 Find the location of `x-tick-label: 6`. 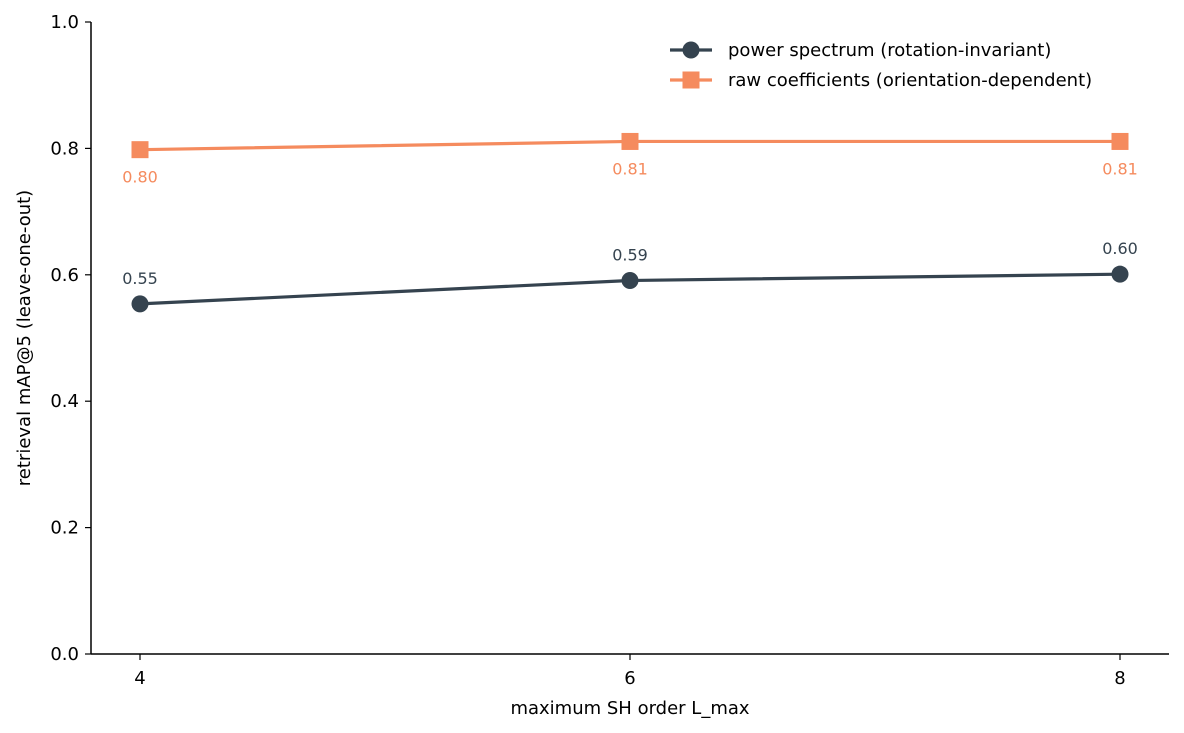

x-tick-label: 6 is located at coordinates (629, 678).